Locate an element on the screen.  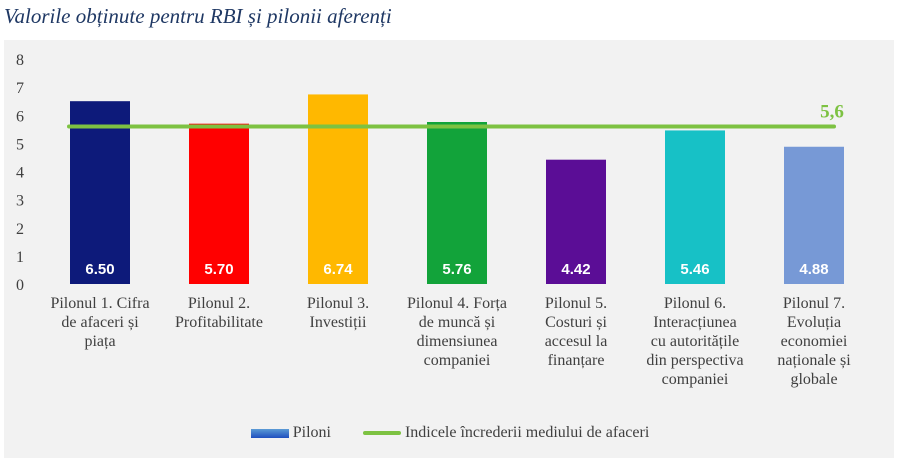
x-category-label-line: Pilonul 2. is located at coordinates (219, 303).